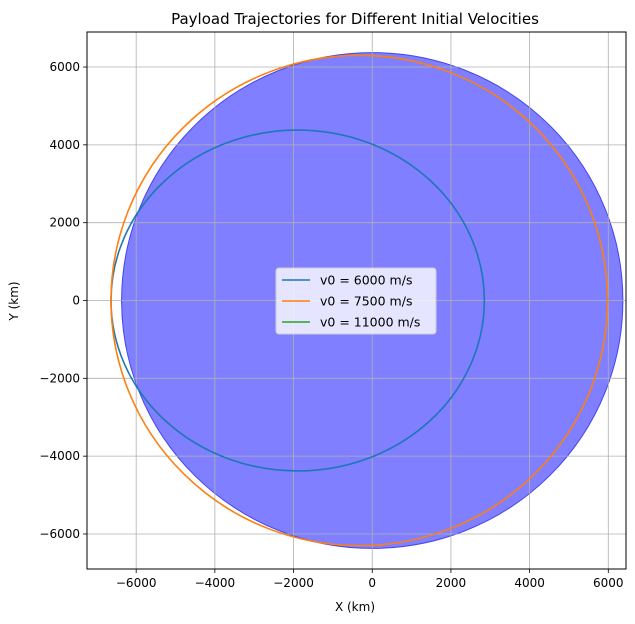 Image resolution: width=635 pixels, height=624 pixels. I want to click on x-tick-label: −4000, so click(215, 583).